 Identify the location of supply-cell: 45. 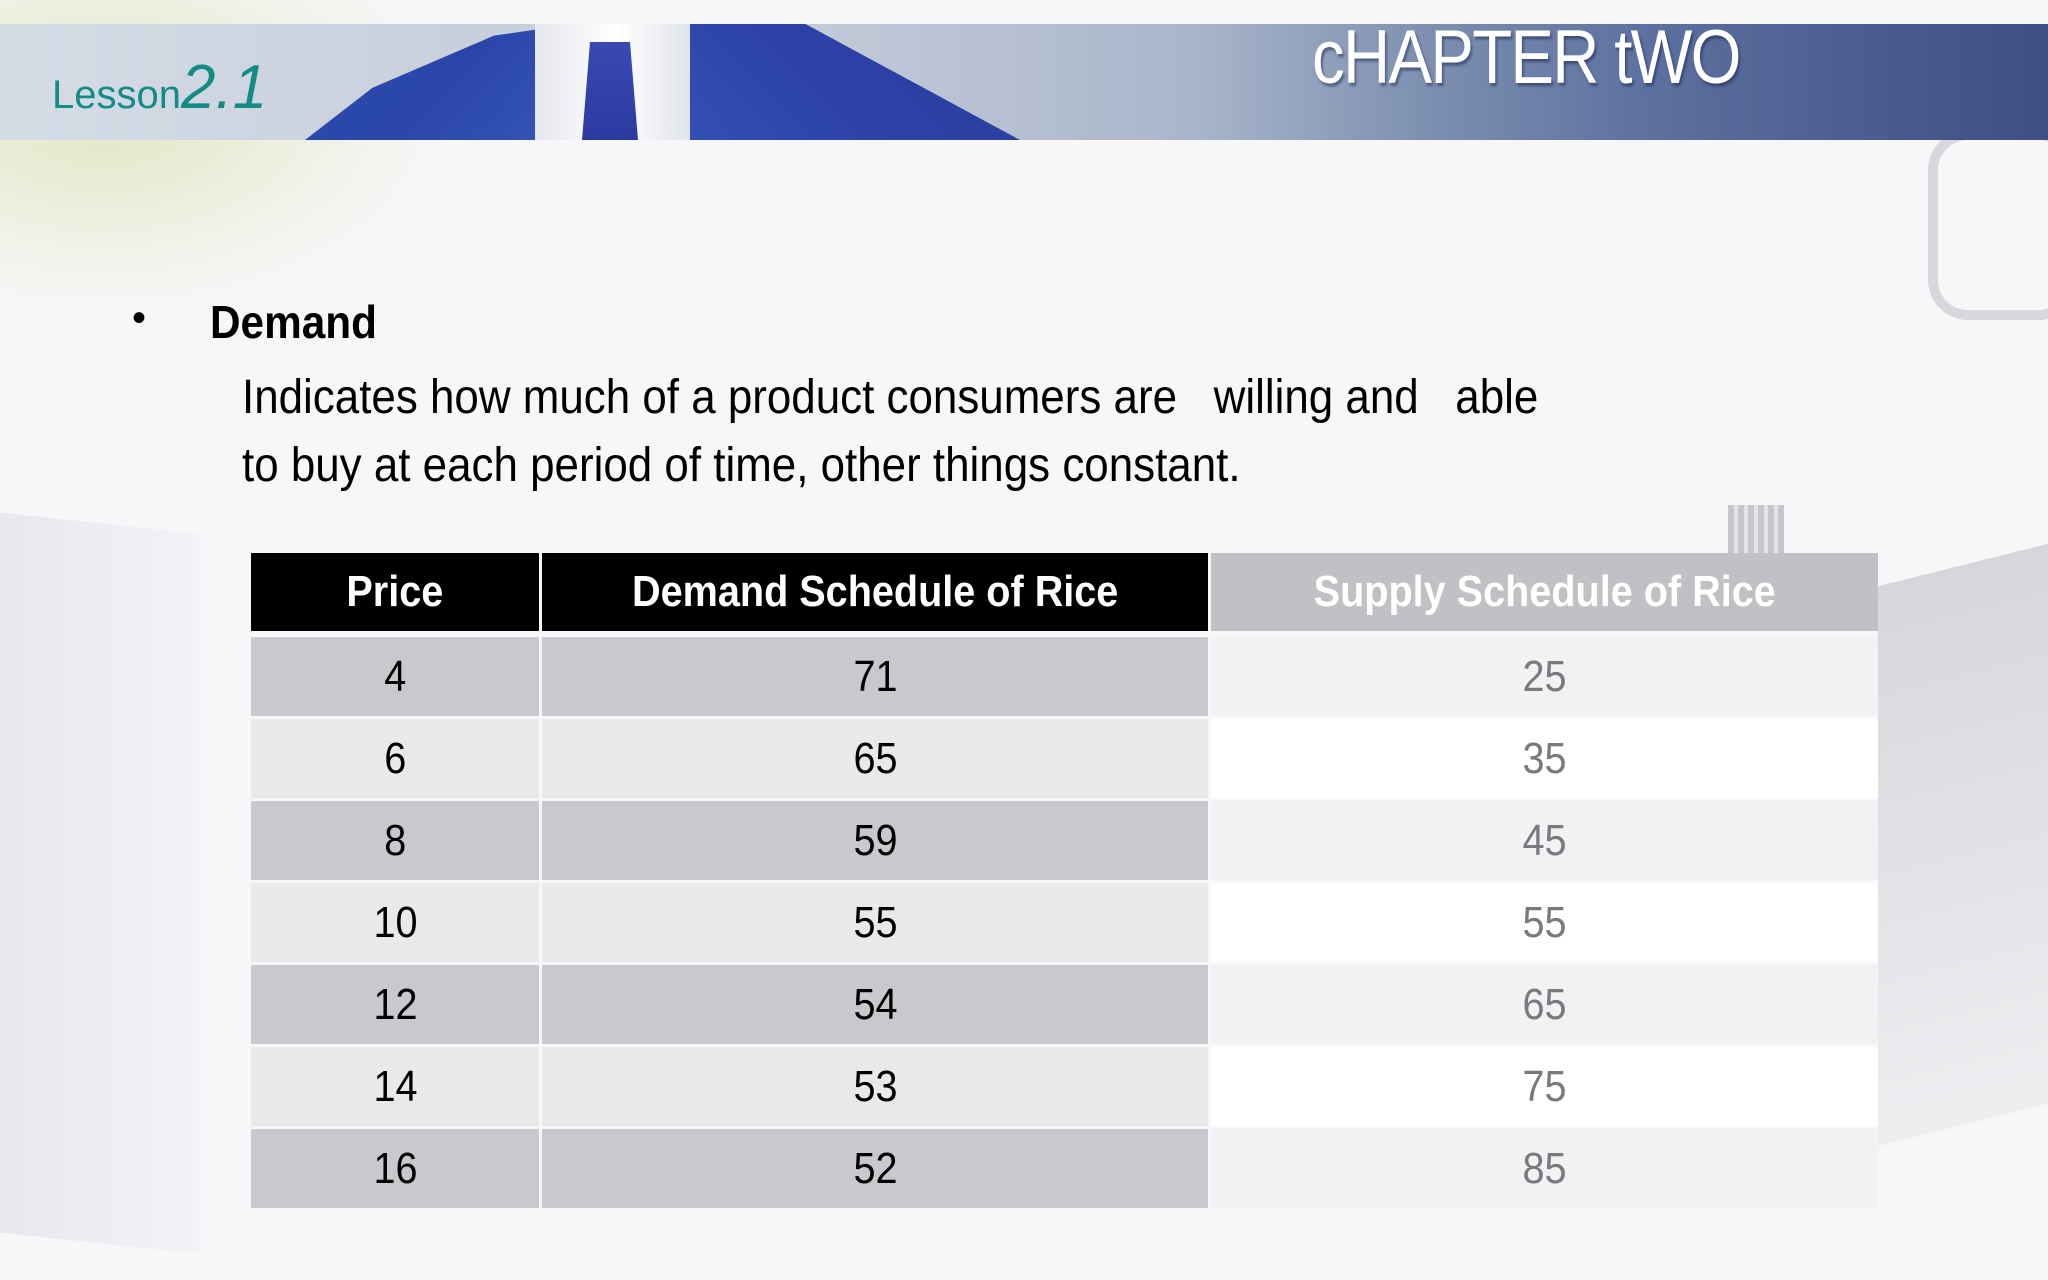
(1544, 840).